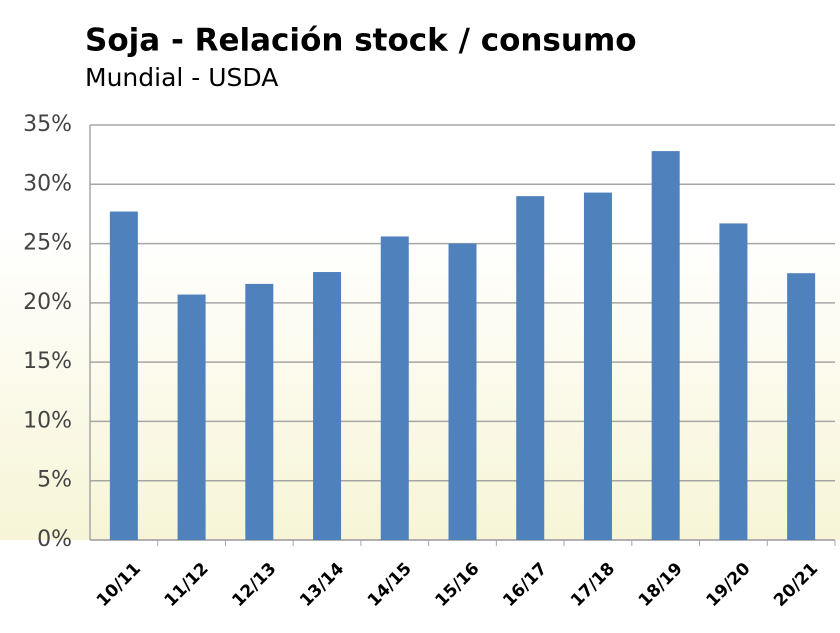  I want to click on y-tick-label: 30%, so click(47, 183).